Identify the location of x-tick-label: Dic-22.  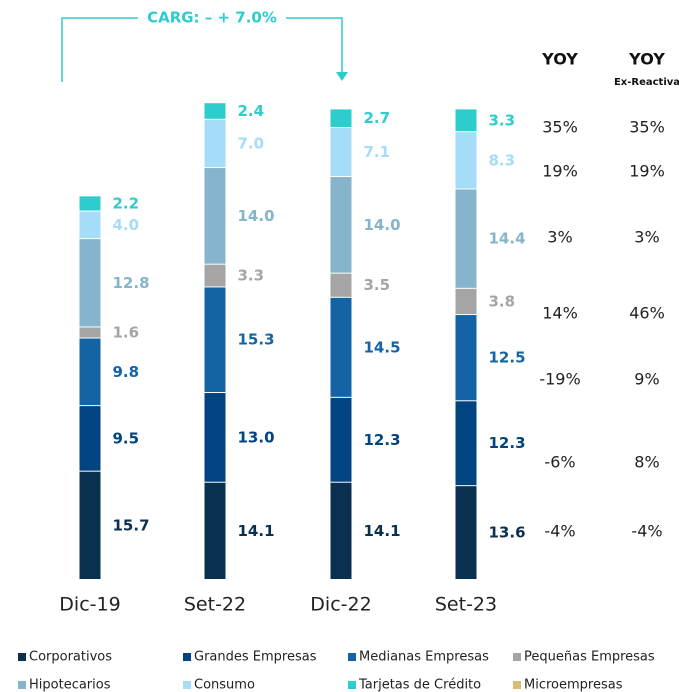
(340, 605).